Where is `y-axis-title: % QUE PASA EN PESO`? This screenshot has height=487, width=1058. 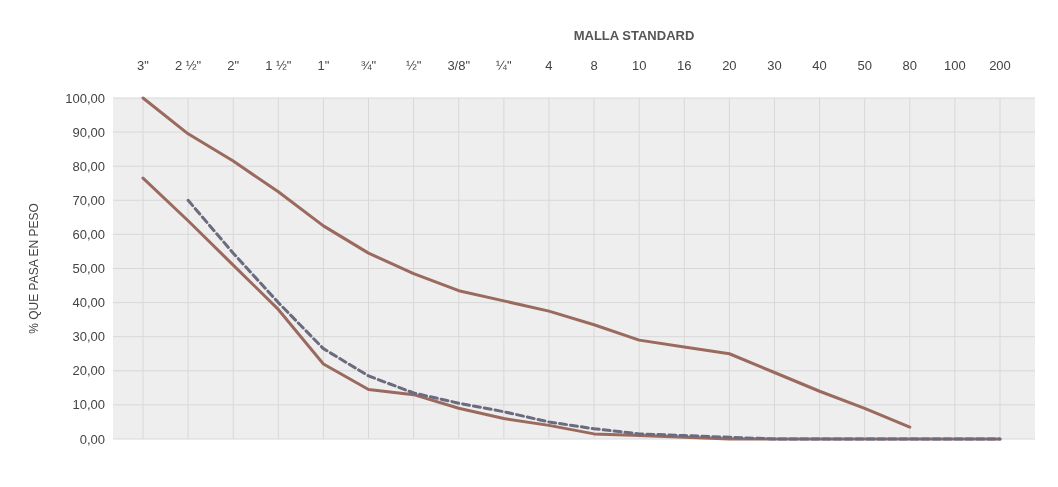
y-axis-title: % QUE PASA EN PESO is located at coordinates (34, 268).